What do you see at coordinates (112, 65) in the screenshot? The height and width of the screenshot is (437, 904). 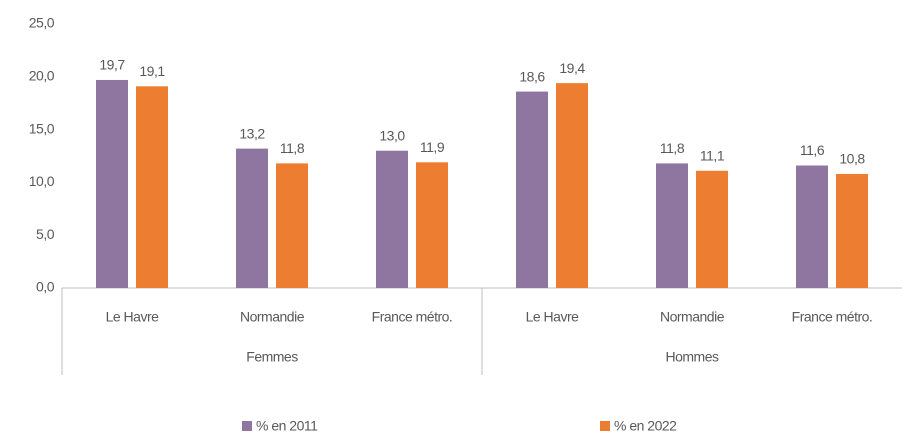 I see `data-label: 19,7` at bounding box center [112, 65].